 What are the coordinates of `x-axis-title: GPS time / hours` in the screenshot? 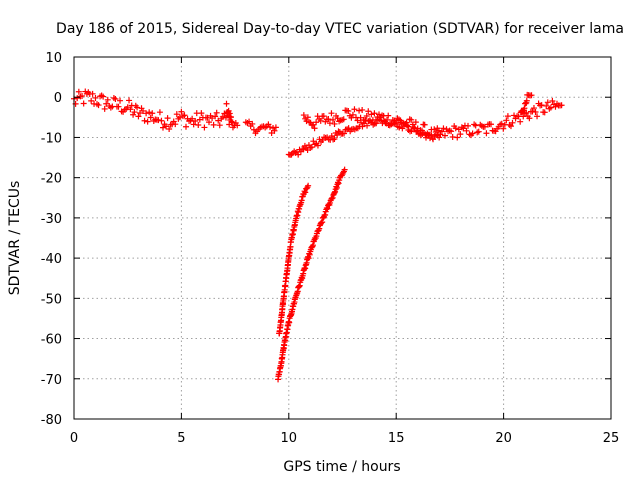 It's located at (341, 467).